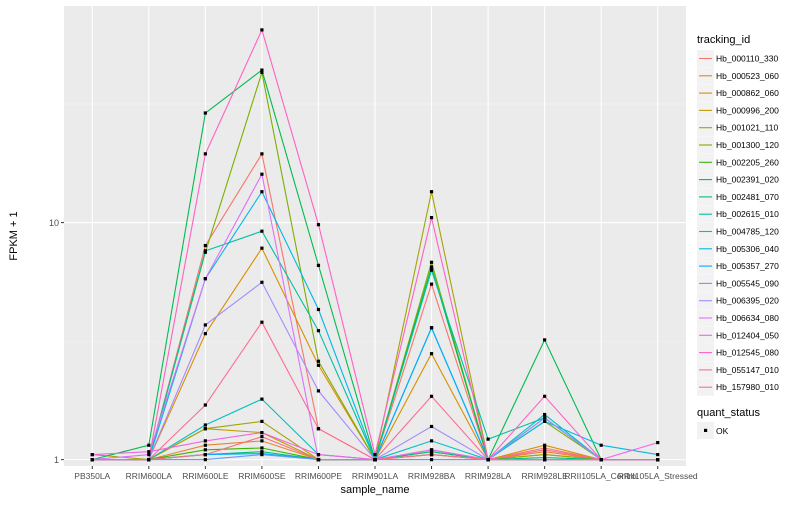 This screenshot has width=800, height=505. Describe the element at coordinates (374, 490) in the screenshot. I see `x-axis-title: sample_name` at that location.